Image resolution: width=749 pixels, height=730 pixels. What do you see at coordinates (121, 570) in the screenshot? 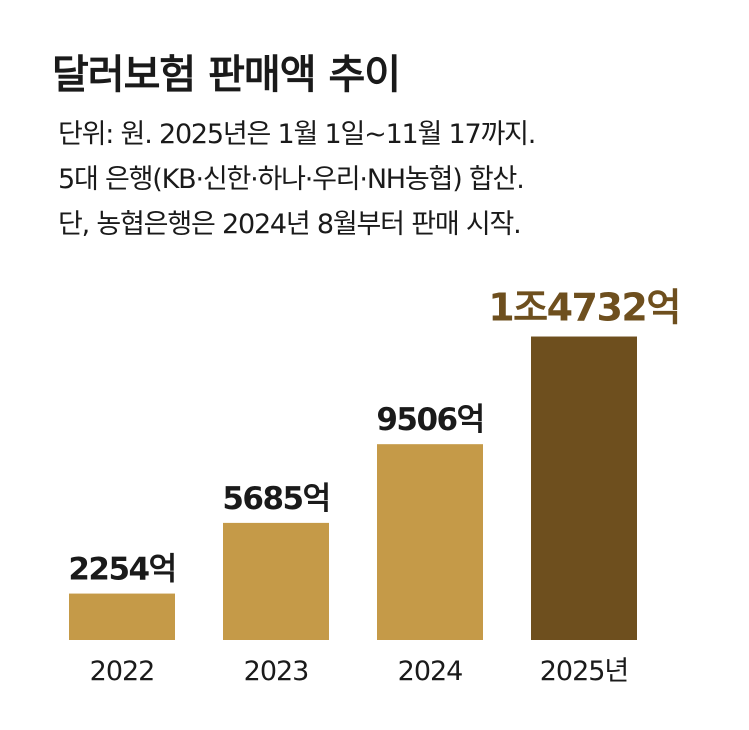
I see `data-label-2022: 2254억` at bounding box center [121, 570].